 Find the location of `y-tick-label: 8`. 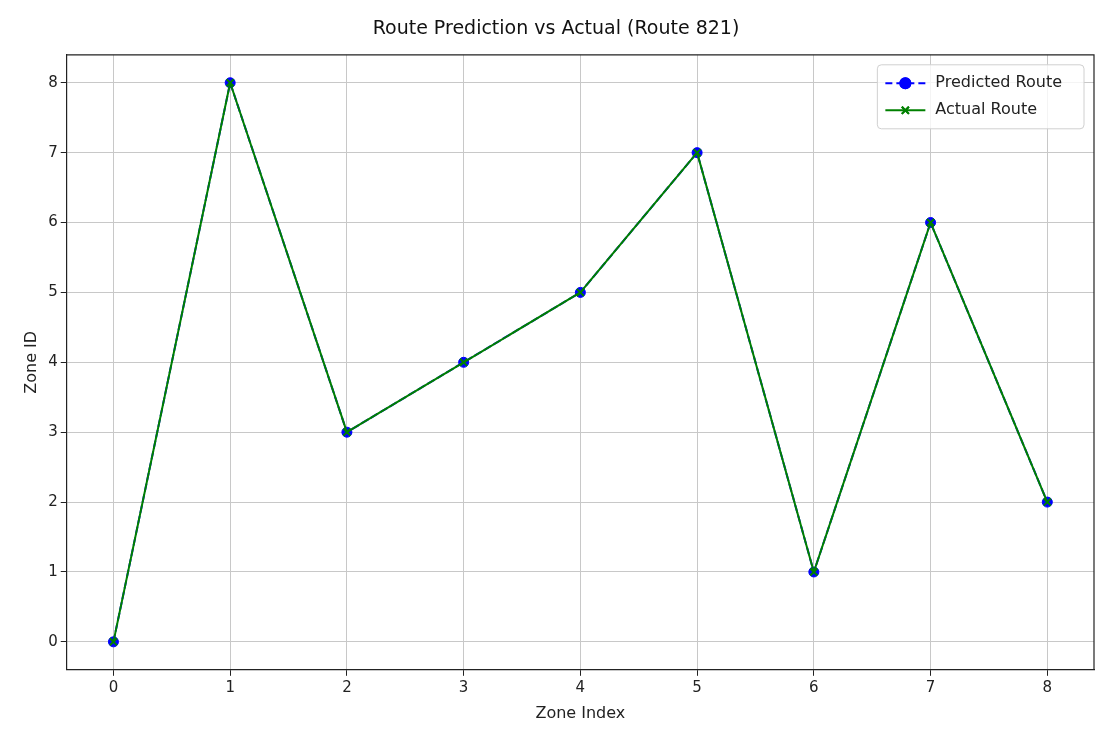

y-tick-label: 8 is located at coordinates (53, 81).